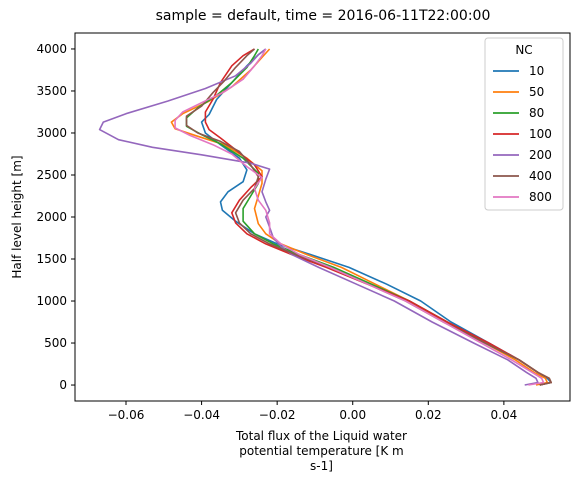 The image size is (580, 489). Describe the element at coordinates (126, 415) in the screenshot. I see `x-tick-label: −0.06` at that location.